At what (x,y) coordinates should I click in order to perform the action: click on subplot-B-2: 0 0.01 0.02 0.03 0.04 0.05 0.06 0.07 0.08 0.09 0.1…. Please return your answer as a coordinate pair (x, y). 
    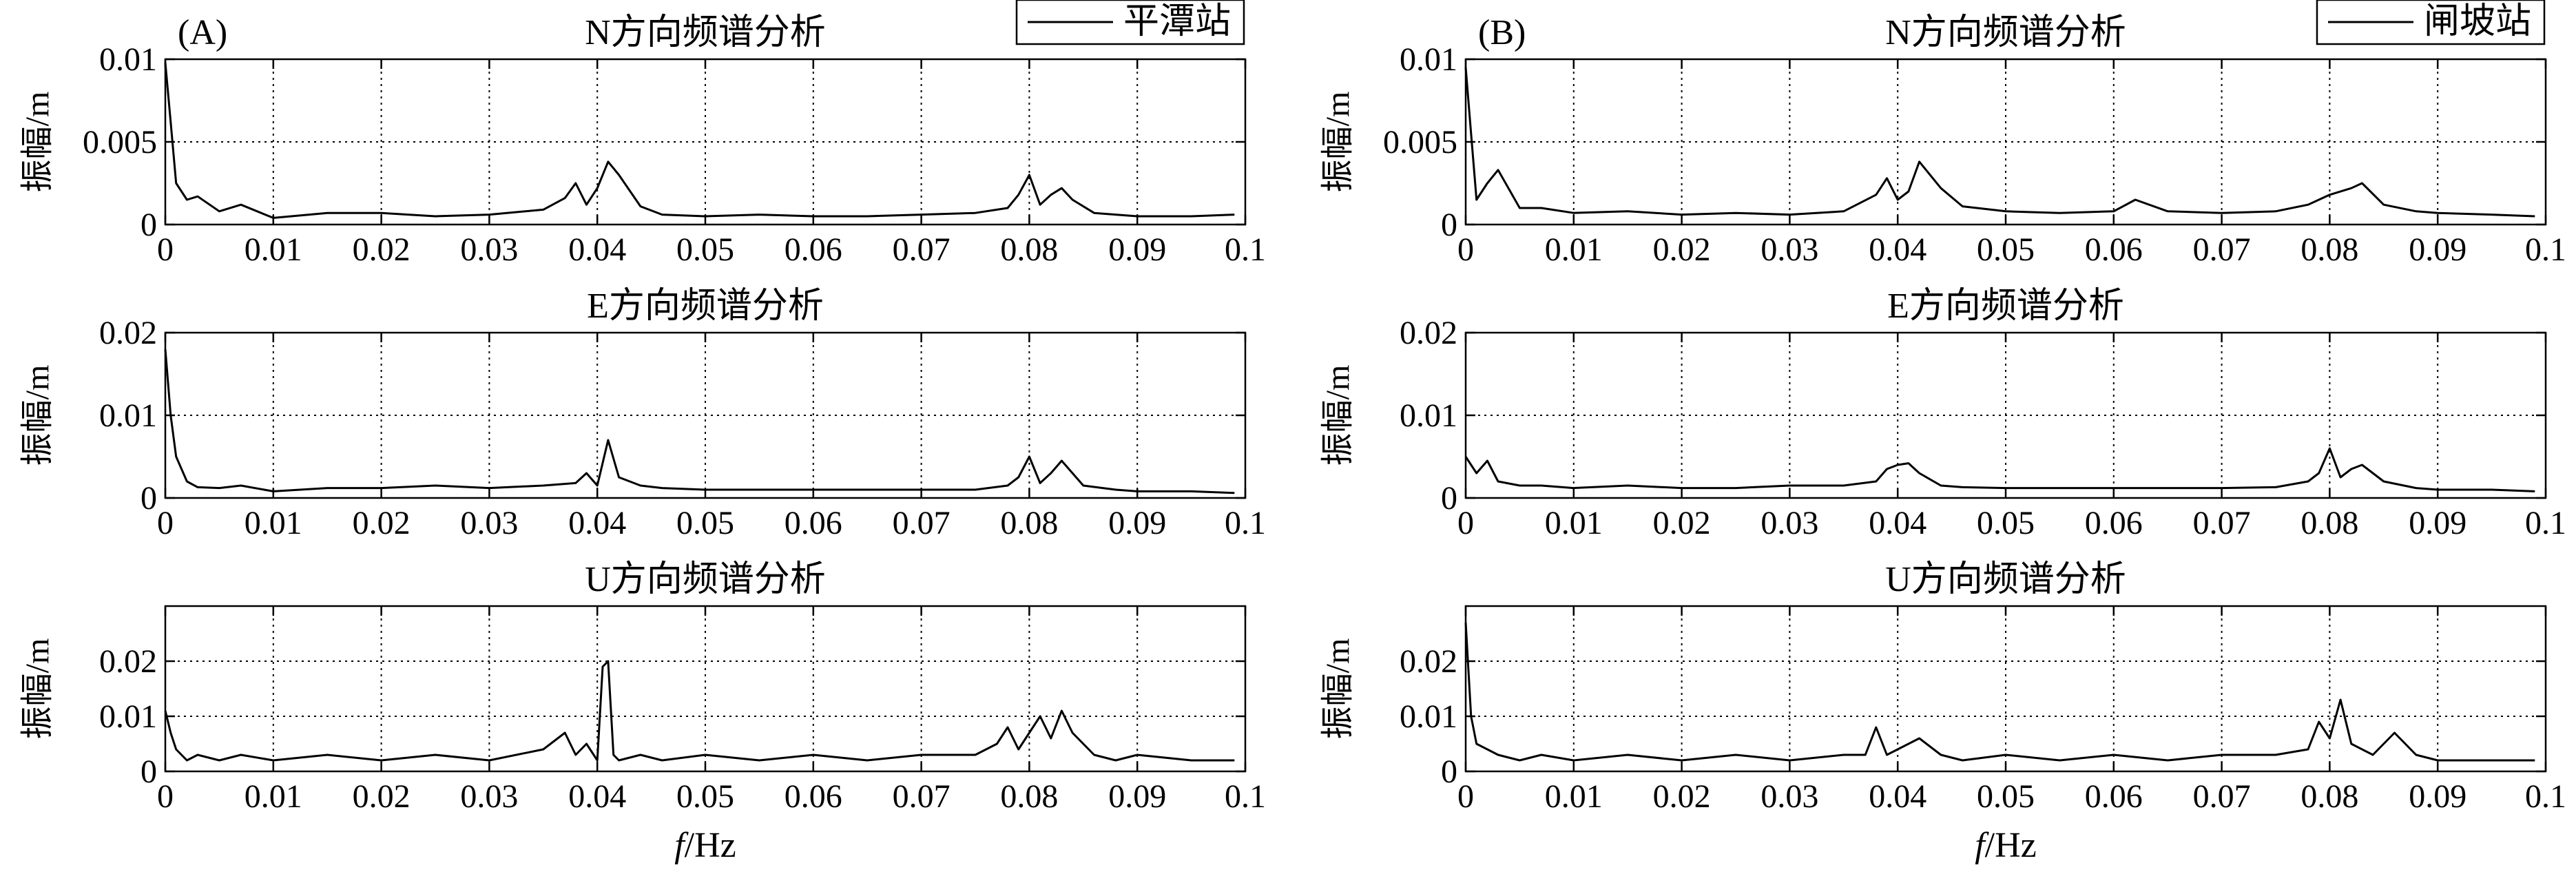
    Looking at the image, I should click on (1943, 414).